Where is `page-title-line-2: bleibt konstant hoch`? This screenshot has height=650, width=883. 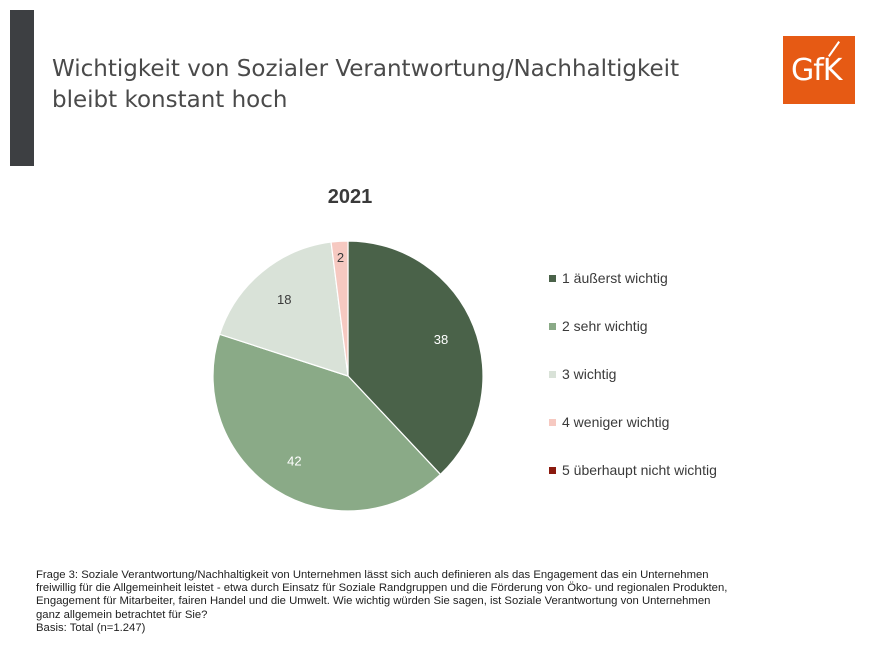
page-title-line-2: bleibt konstant hoch is located at coordinates (170, 100).